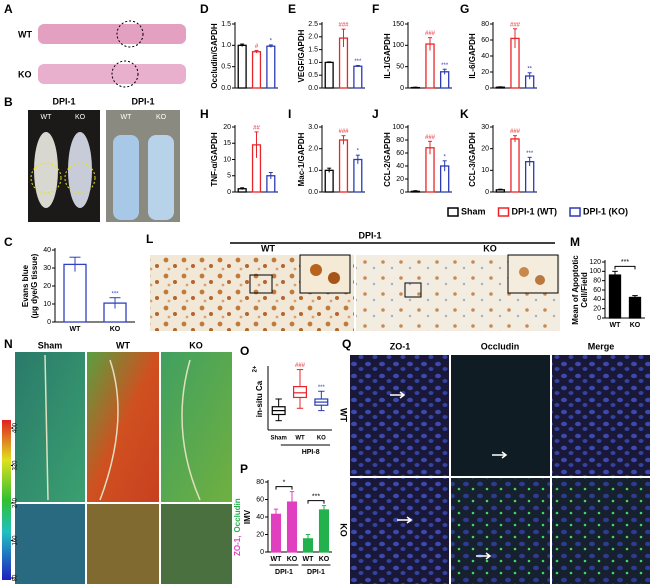 This screenshot has width=650, height=584. What do you see at coordinates (344, 530) in the screenshot?
I see `row-label: KO` at bounding box center [344, 530].